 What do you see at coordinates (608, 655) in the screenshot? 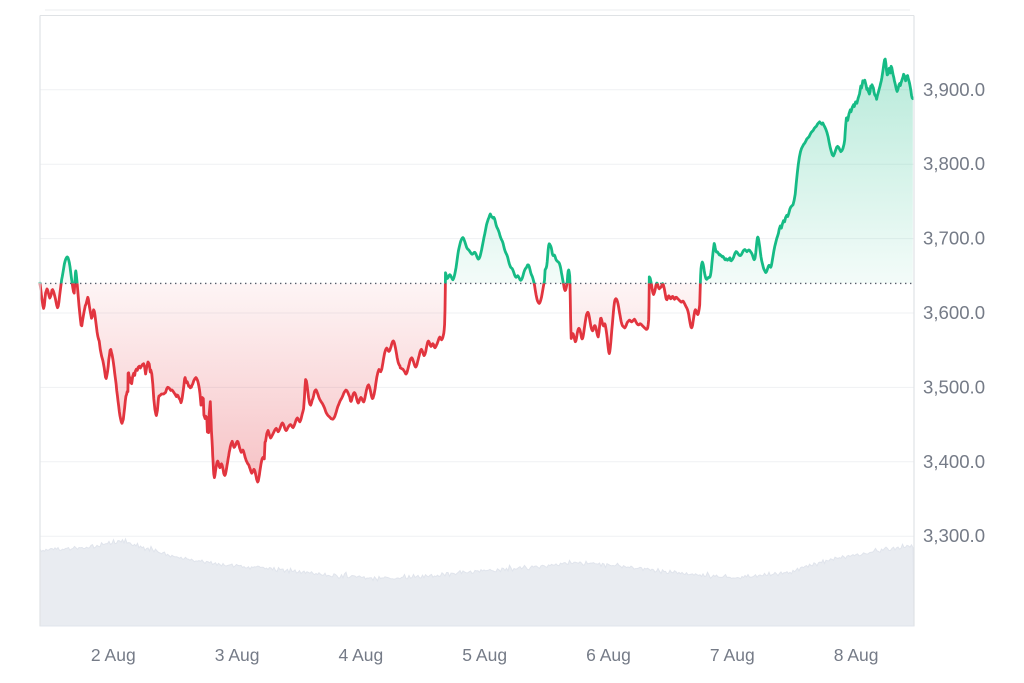
I see `svg-text: 6 Aug` at bounding box center [608, 655].